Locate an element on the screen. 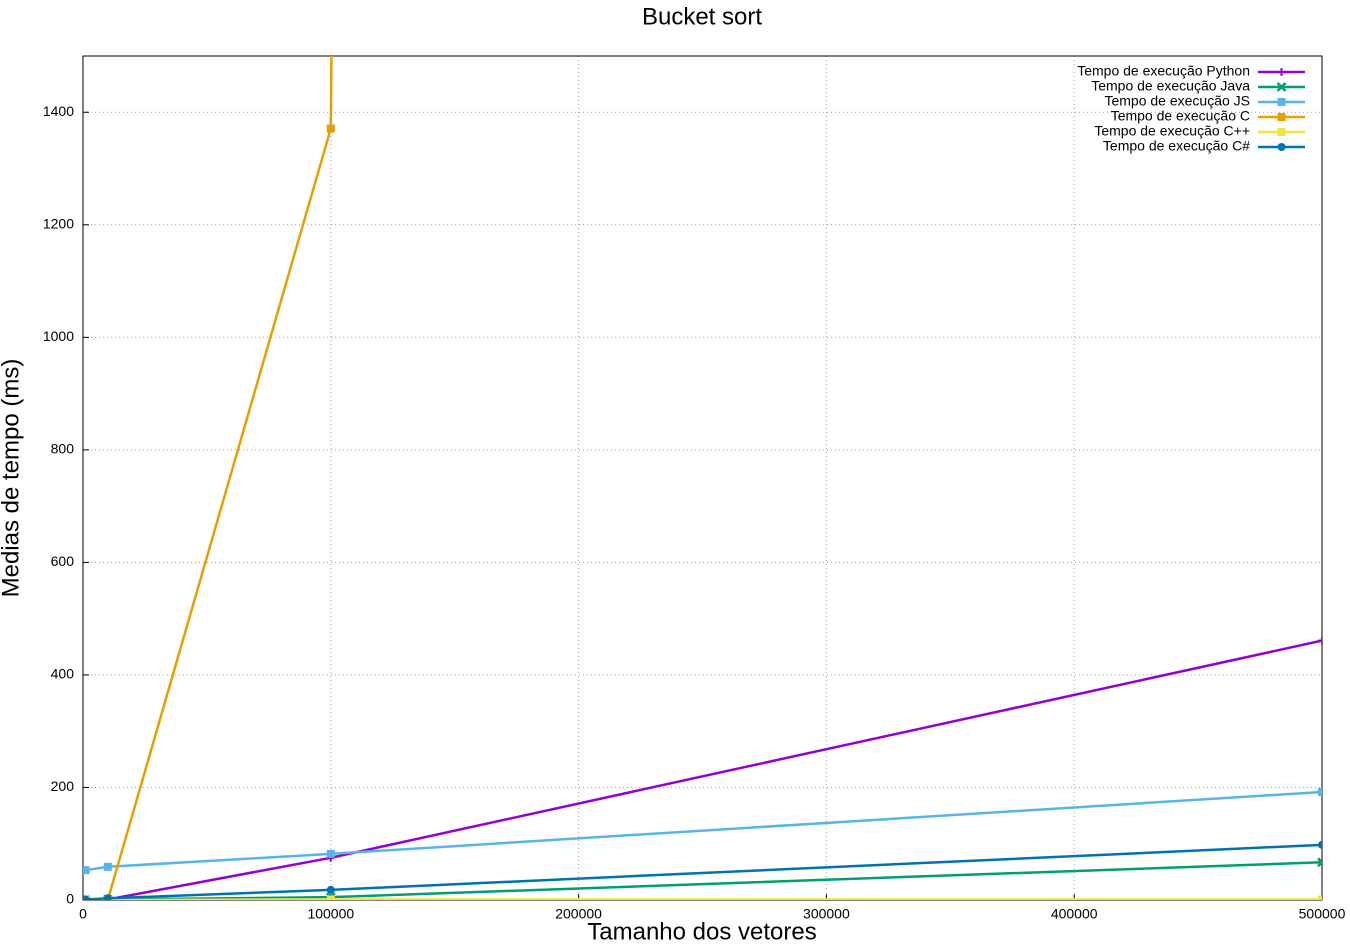 The image size is (1350, 950). x-tick-label: 300000 is located at coordinates (826, 914).